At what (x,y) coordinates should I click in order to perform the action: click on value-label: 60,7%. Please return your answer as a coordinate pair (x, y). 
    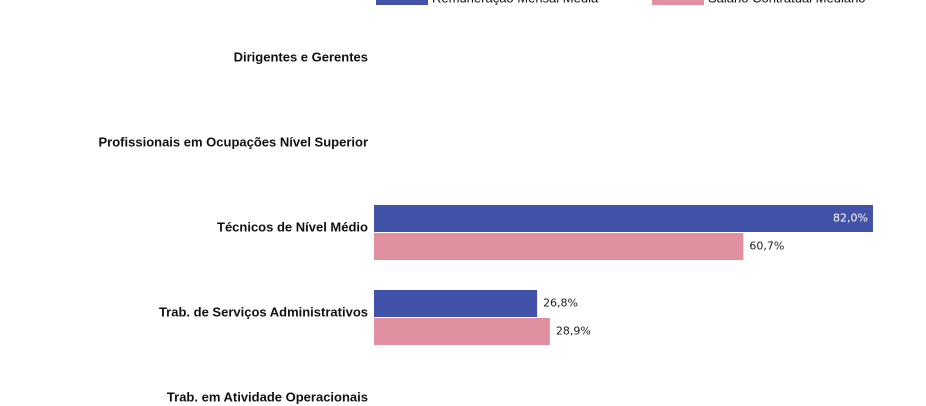
    Looking at the image, I should click on (766, 246).